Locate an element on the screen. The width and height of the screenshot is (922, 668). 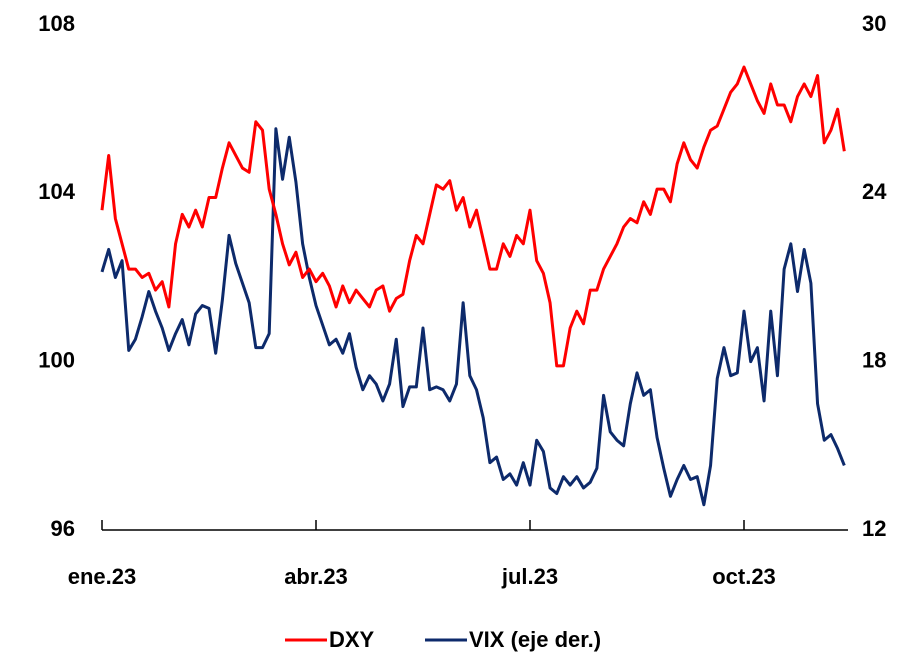
x-tick-label: ene.23 is located at coordinates (102, 576).